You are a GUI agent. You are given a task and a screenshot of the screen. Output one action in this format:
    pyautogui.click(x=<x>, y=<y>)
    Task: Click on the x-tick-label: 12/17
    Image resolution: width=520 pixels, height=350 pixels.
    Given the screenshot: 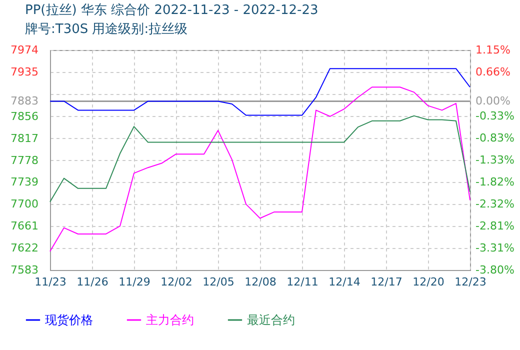 What is the action you would take?
    pyautogui.click(x=386, y=282)
    